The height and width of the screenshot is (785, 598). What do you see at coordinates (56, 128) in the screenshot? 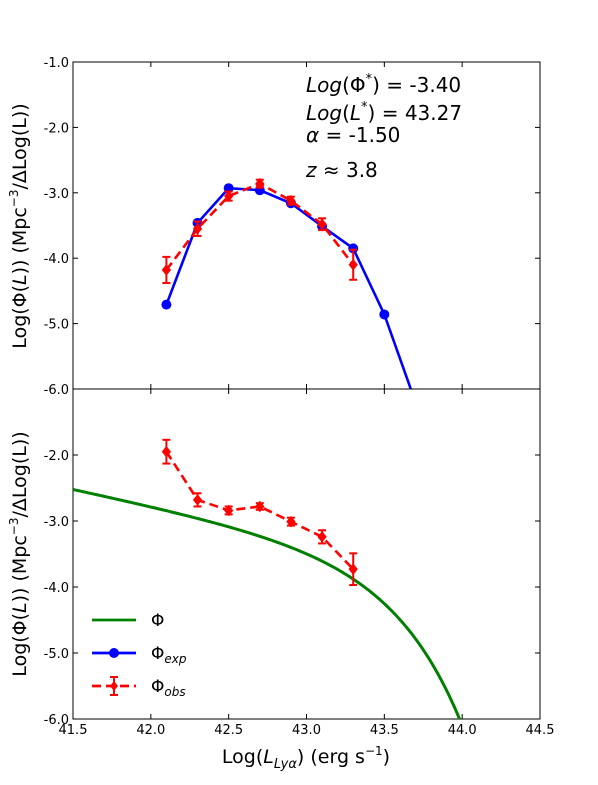
I see `top-ytick-label: -2.0` at bounding box center [56, 128].